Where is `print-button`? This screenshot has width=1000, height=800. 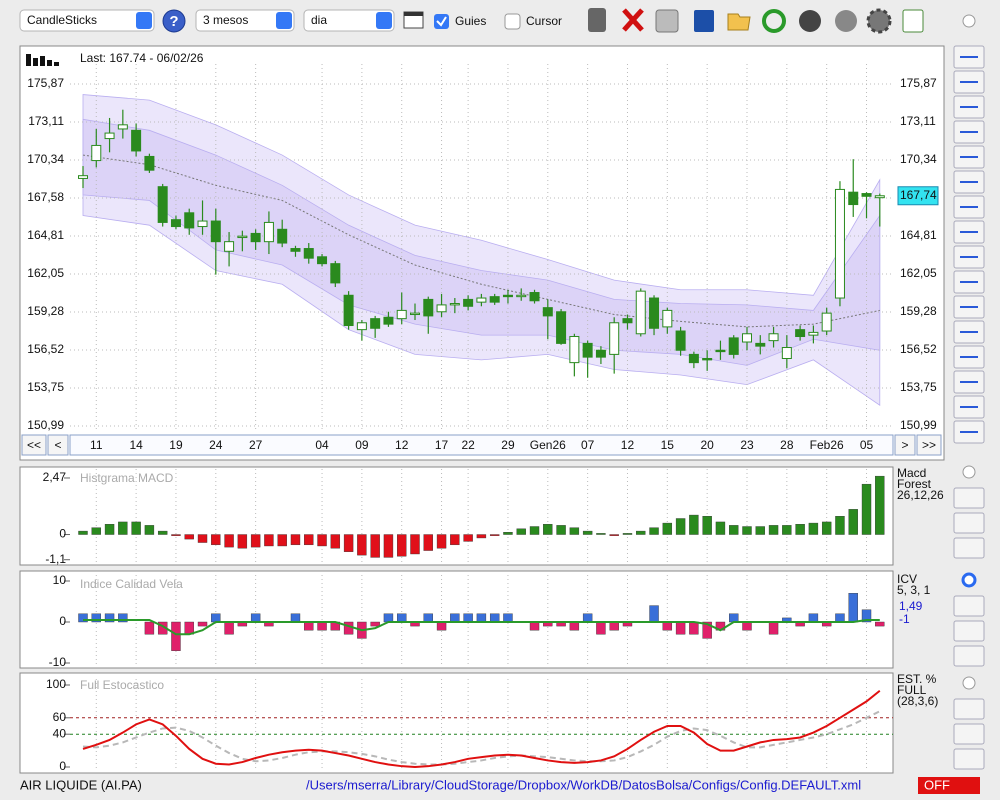
print-button is located at coordinates (667, 21).